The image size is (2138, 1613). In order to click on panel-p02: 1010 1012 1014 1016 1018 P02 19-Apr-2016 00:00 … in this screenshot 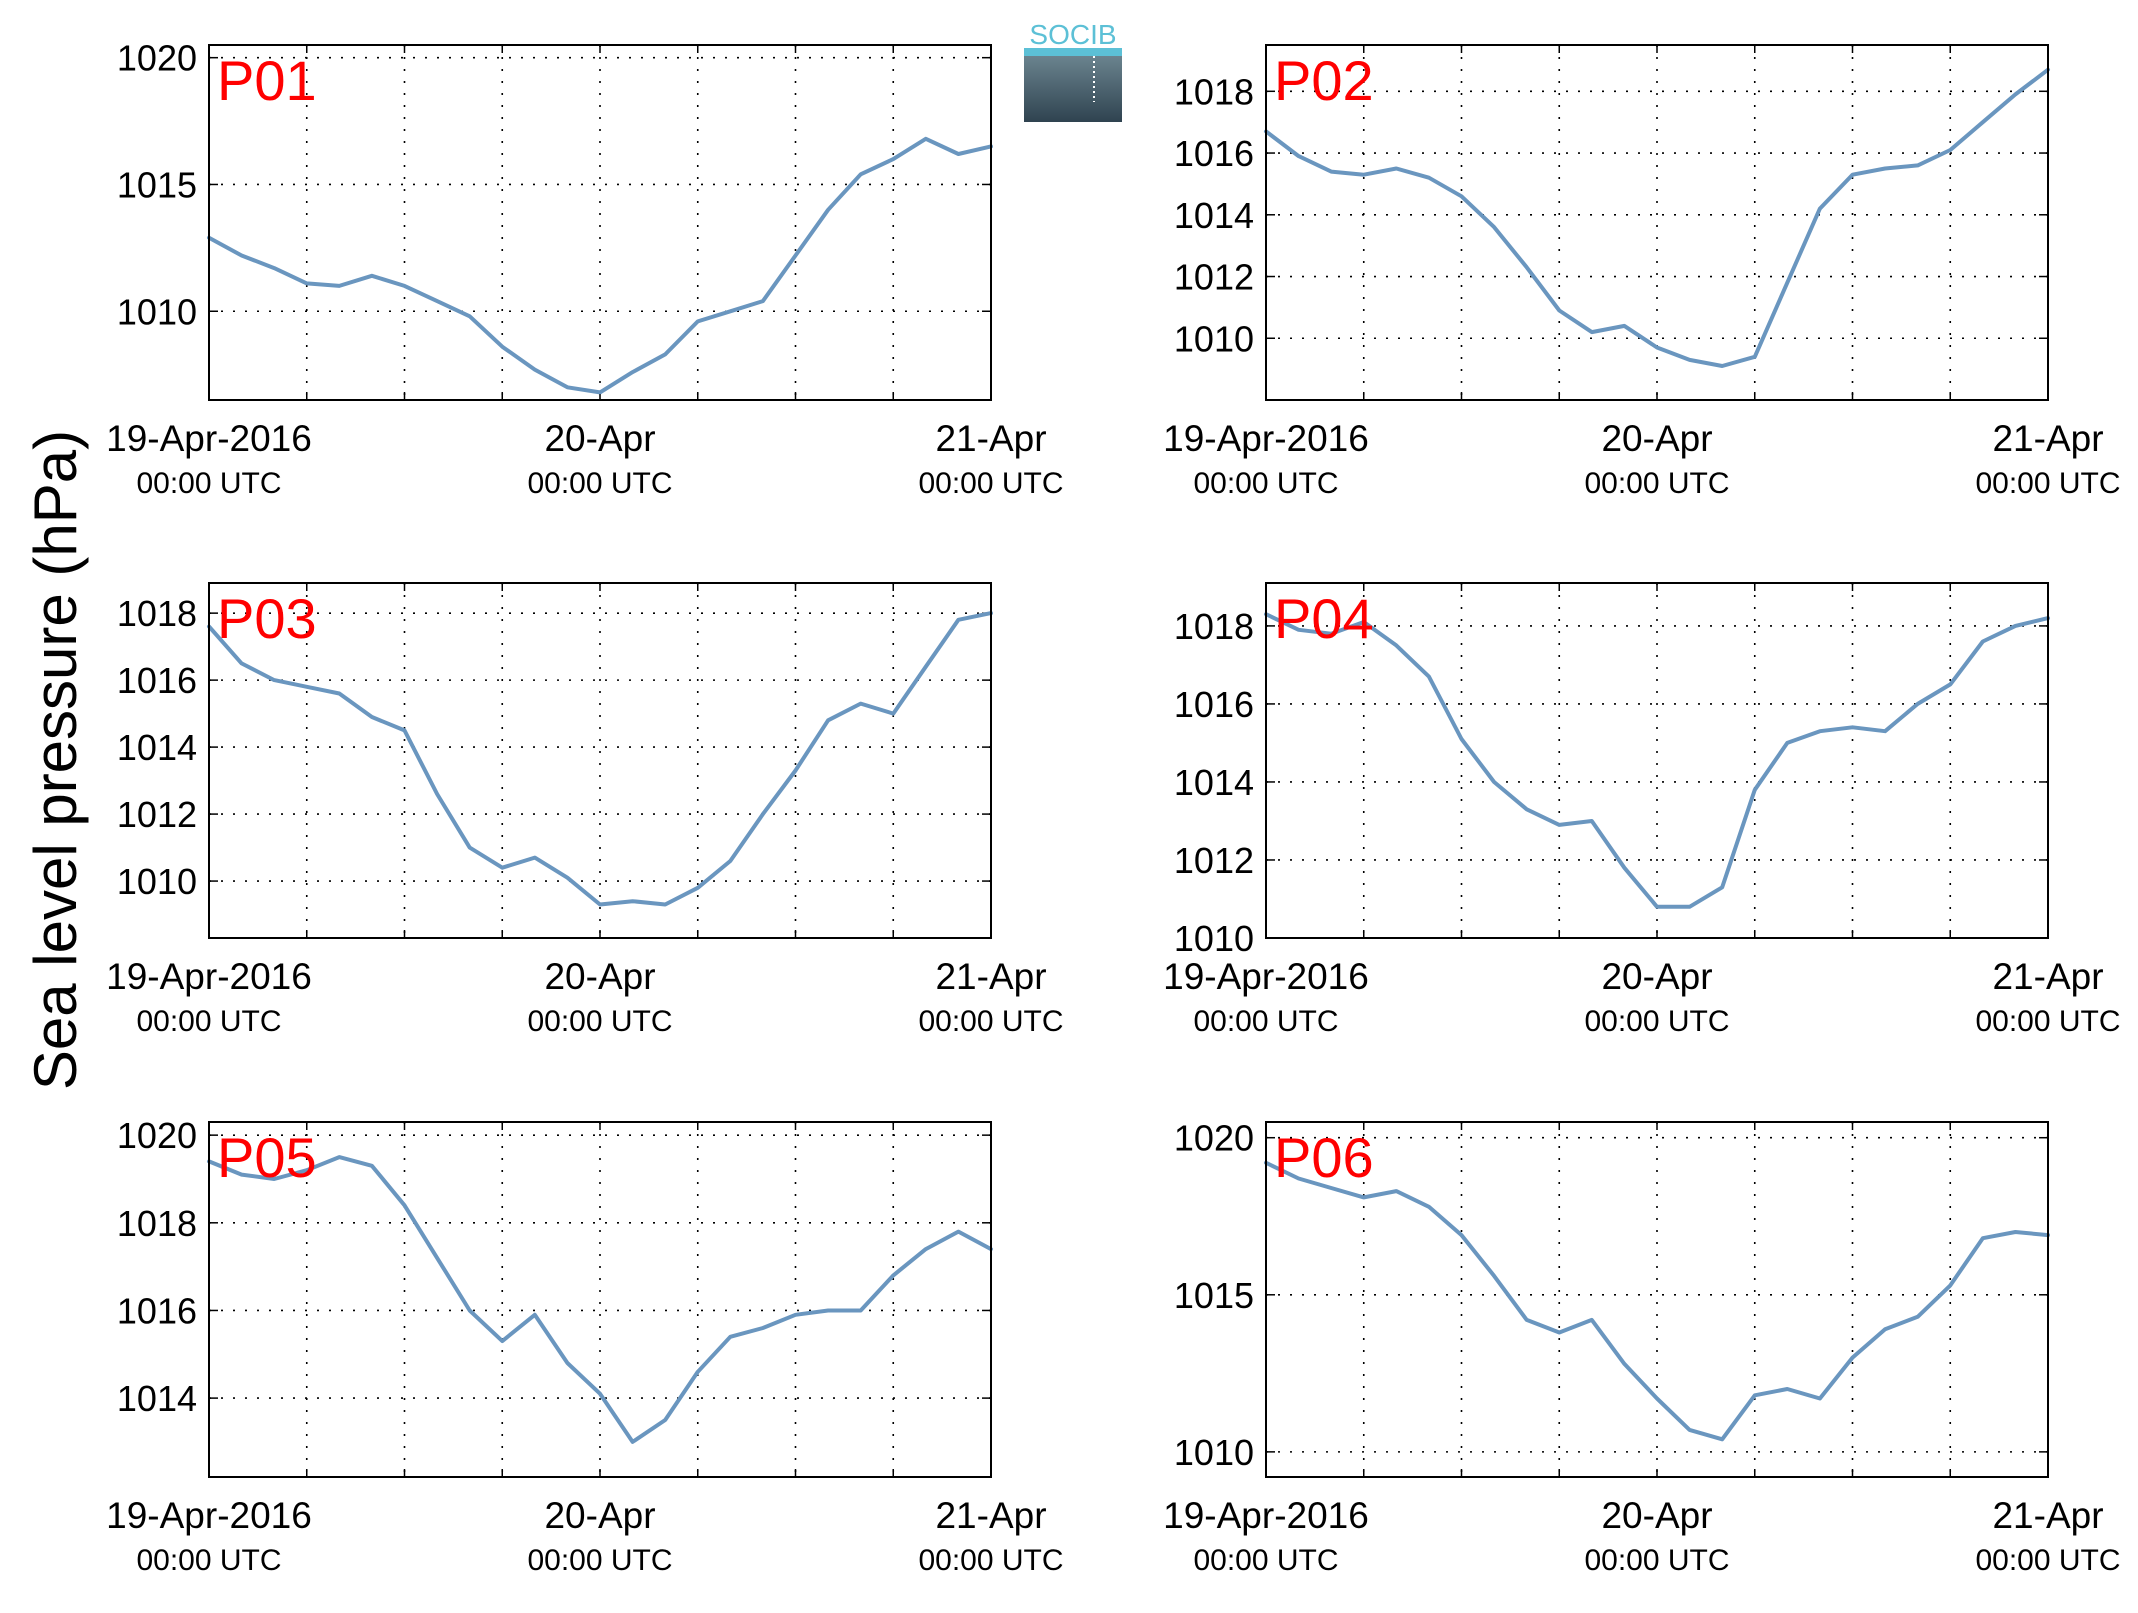, I will do `click(1642, 272)`.